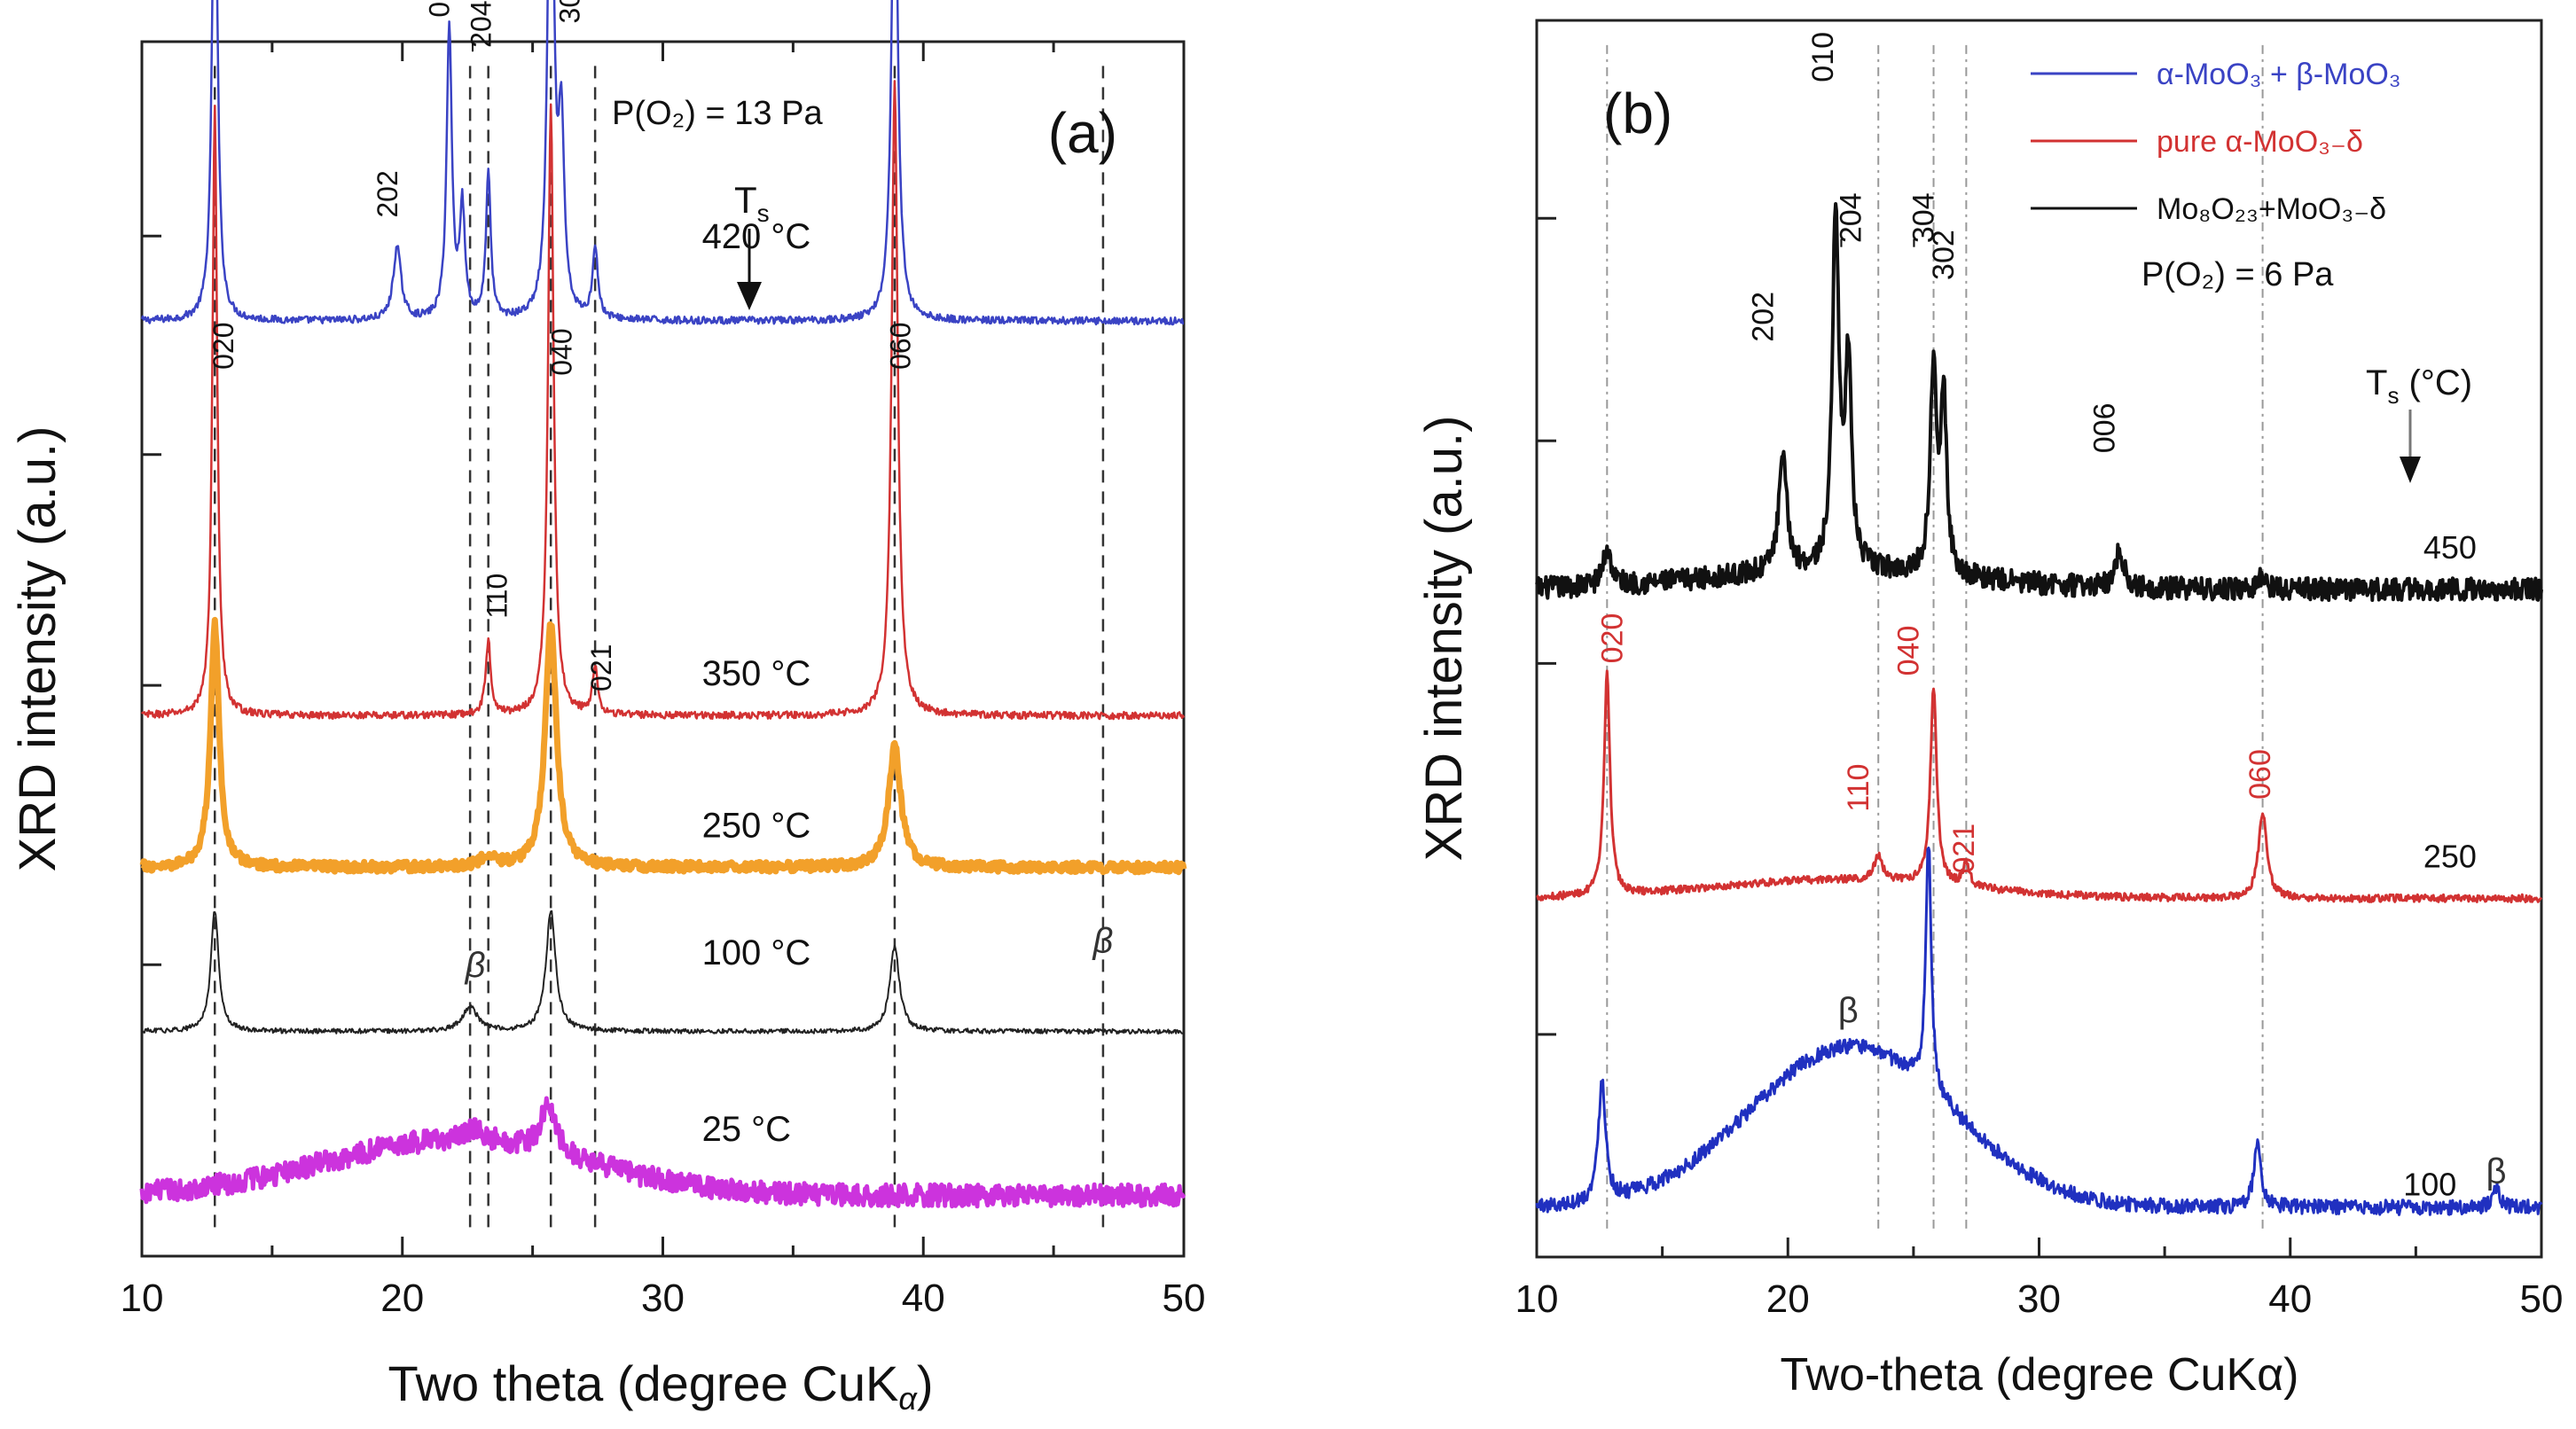 The height and width of the screenshot is (1429, 2576). What do you see at coordinates (2410, 446) in the screenshot?
I see `ts-arrow-b` at bounding box center [2410, 446].